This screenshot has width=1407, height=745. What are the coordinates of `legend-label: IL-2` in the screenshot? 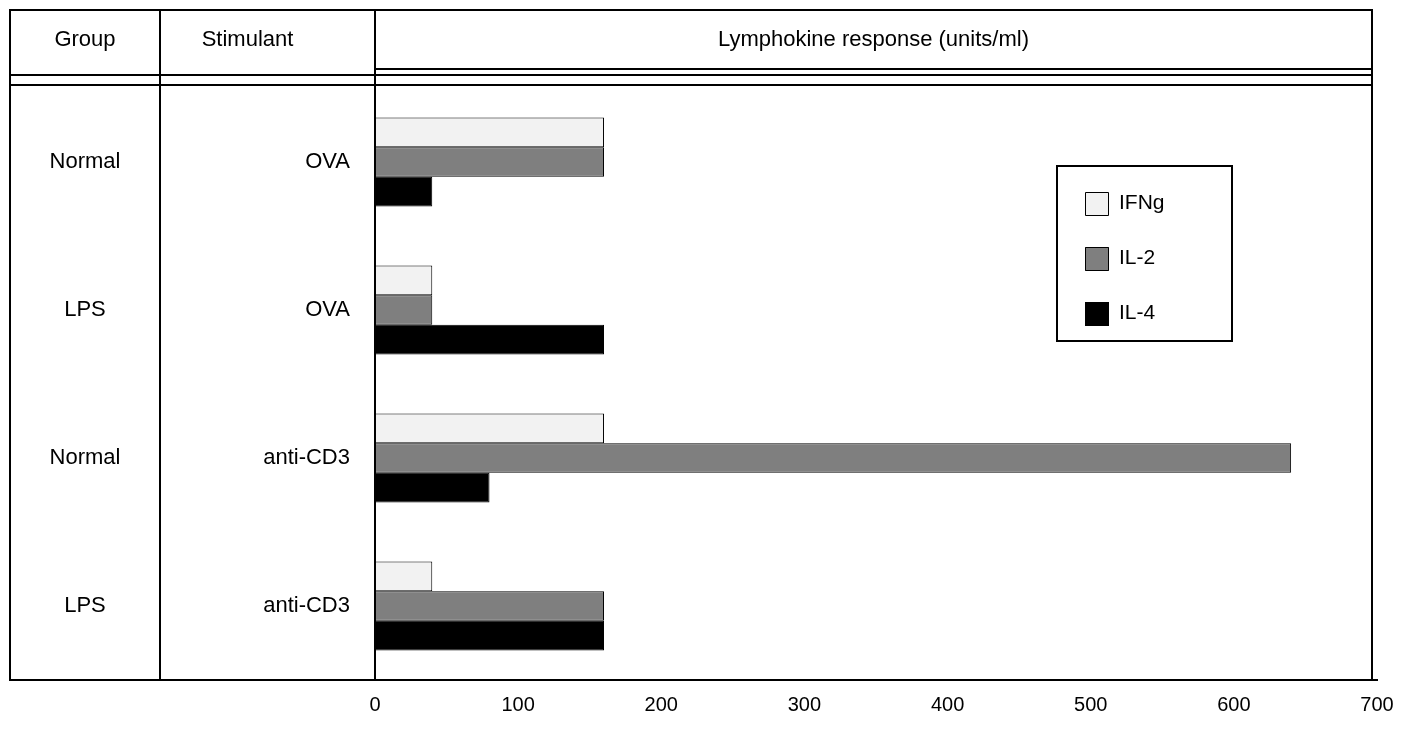 It's located at (1137, 256).